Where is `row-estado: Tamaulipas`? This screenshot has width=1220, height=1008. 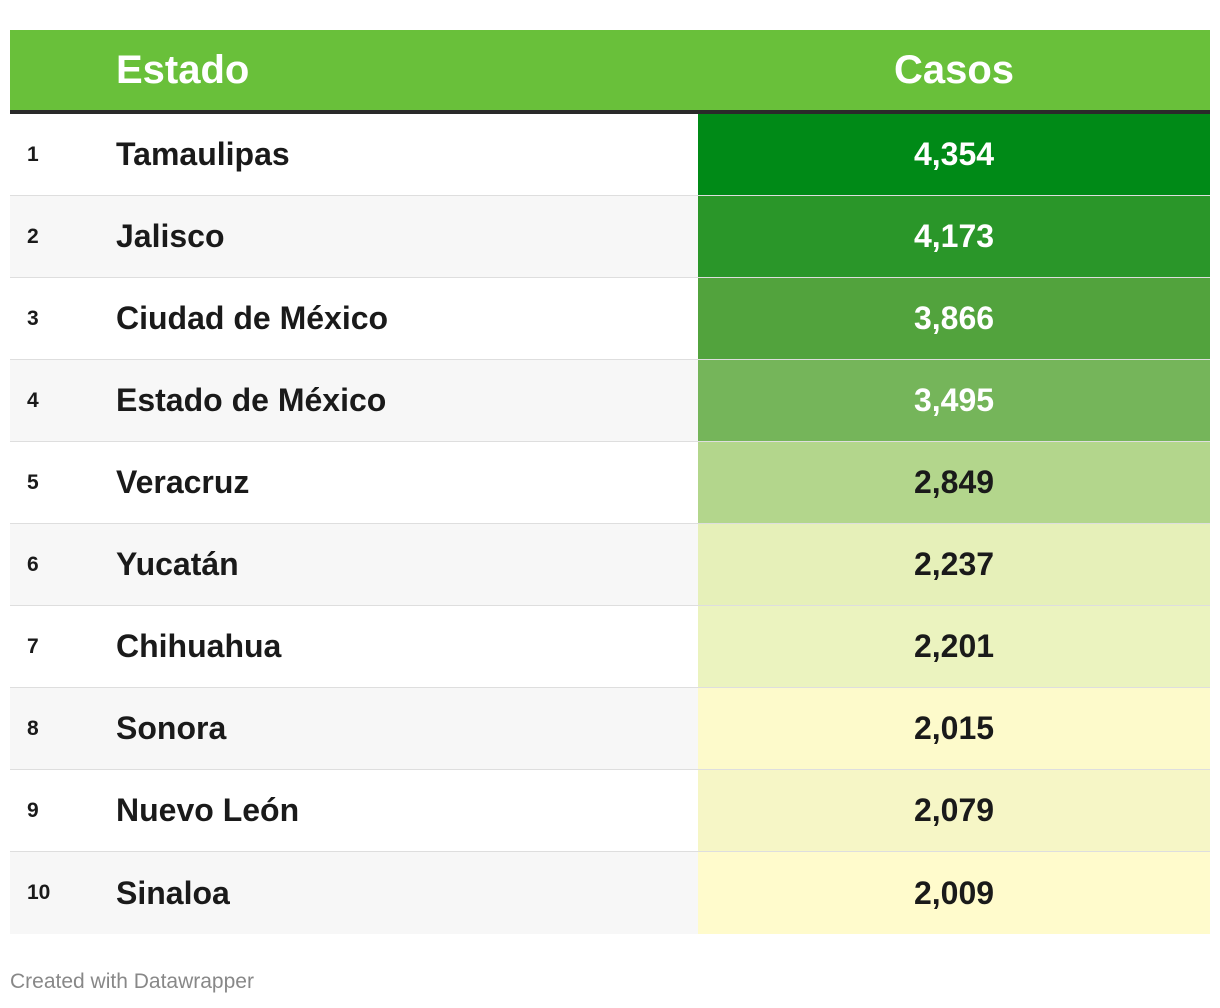 row-estado: Tamaulipas is located at coordinates (203, 154).